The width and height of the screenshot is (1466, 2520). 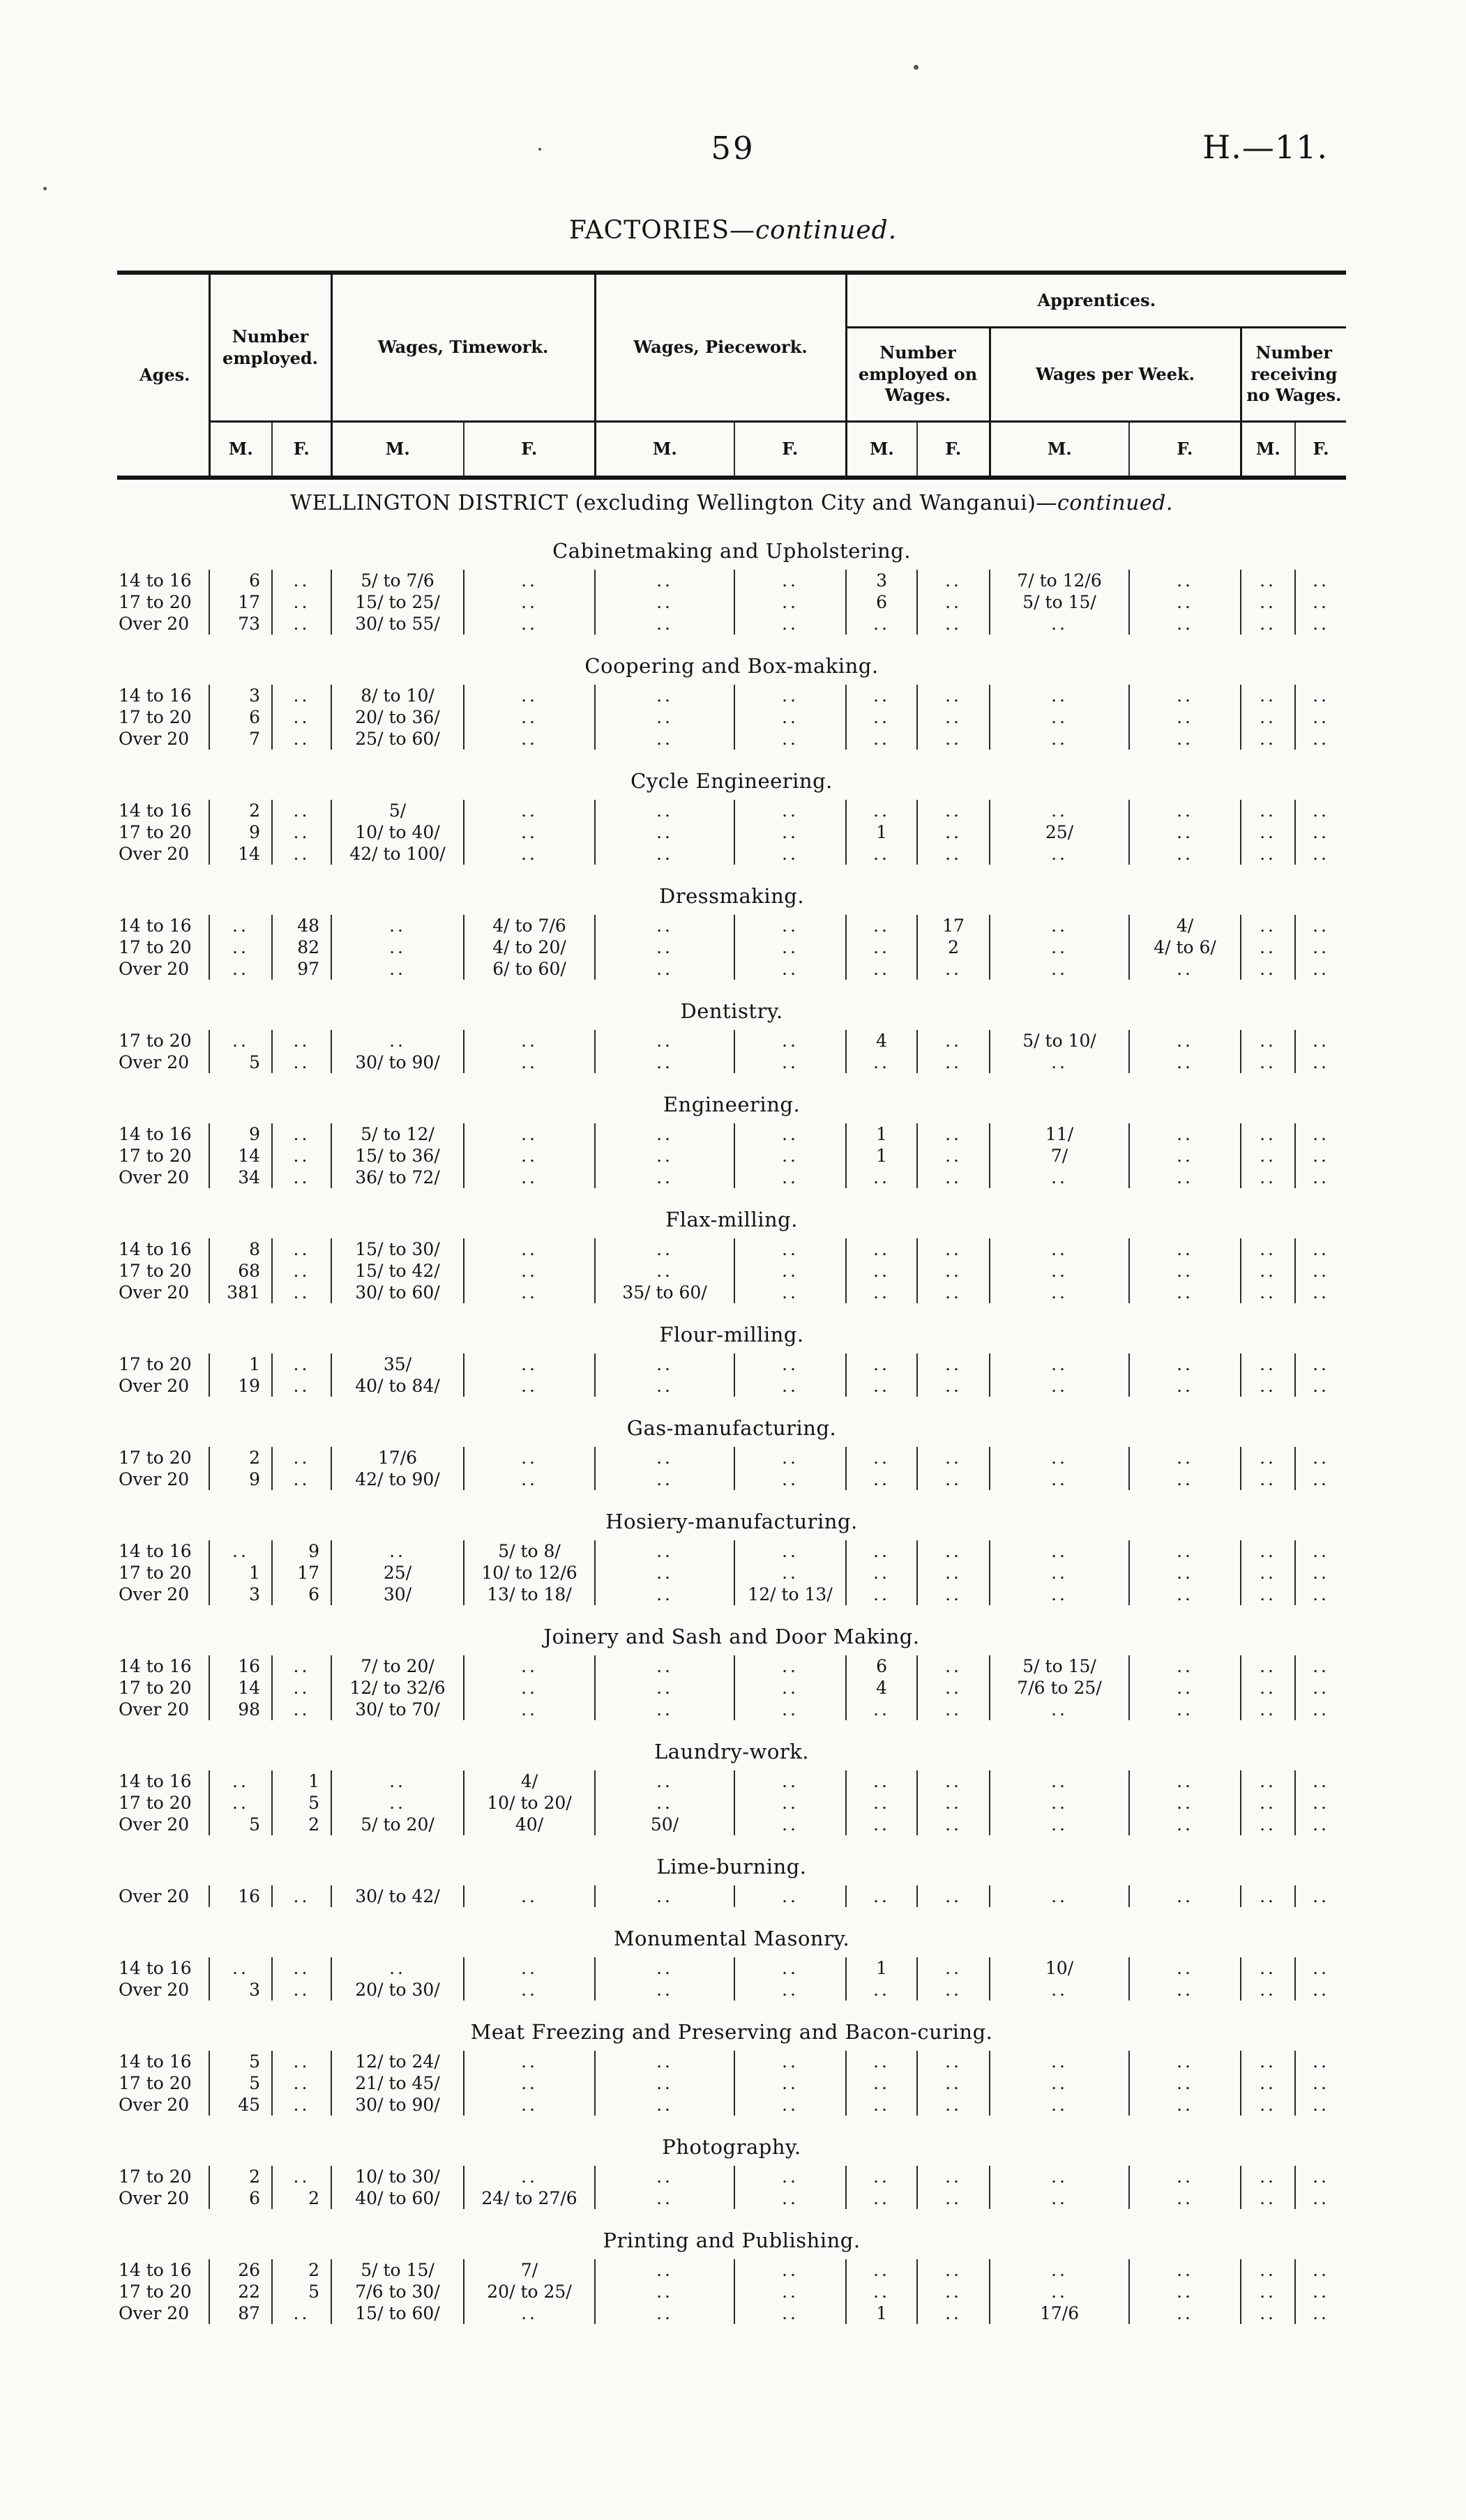 What do you see at coordinates (661, 231) in the screenshot?
I see `table-title-main: FACTORIES—` at bounding box center [661, 231].